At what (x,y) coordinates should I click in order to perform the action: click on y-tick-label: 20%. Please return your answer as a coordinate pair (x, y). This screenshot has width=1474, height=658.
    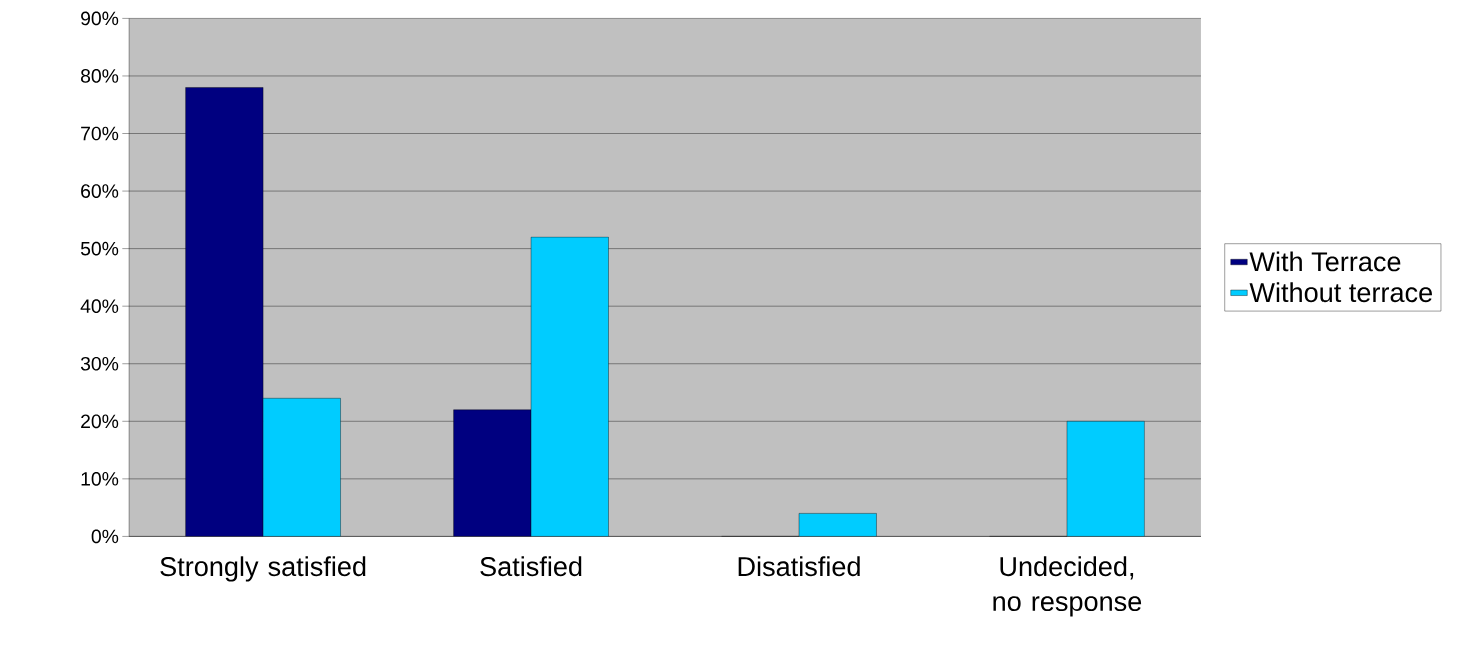
    Looking at the image, I should click on (100, 421).